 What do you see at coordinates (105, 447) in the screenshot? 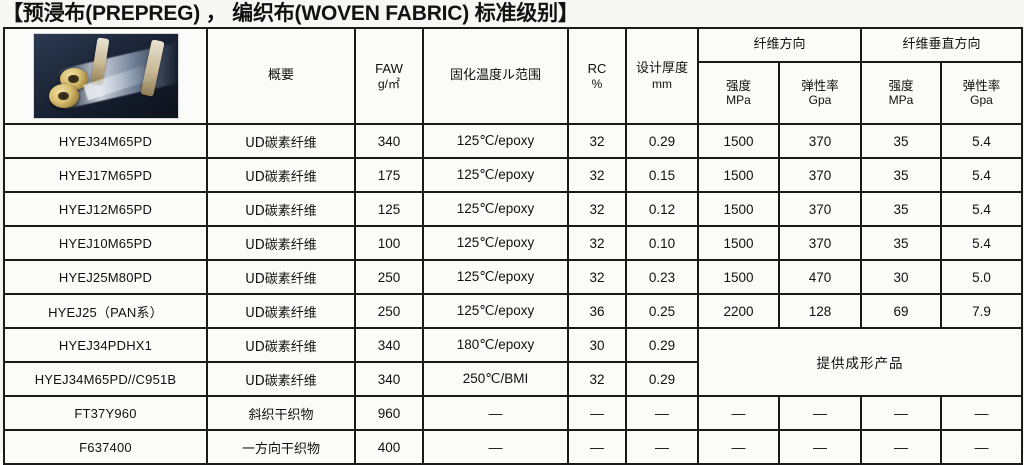
I see `cell-product-name: F637400` at bounding box center [105, 447].